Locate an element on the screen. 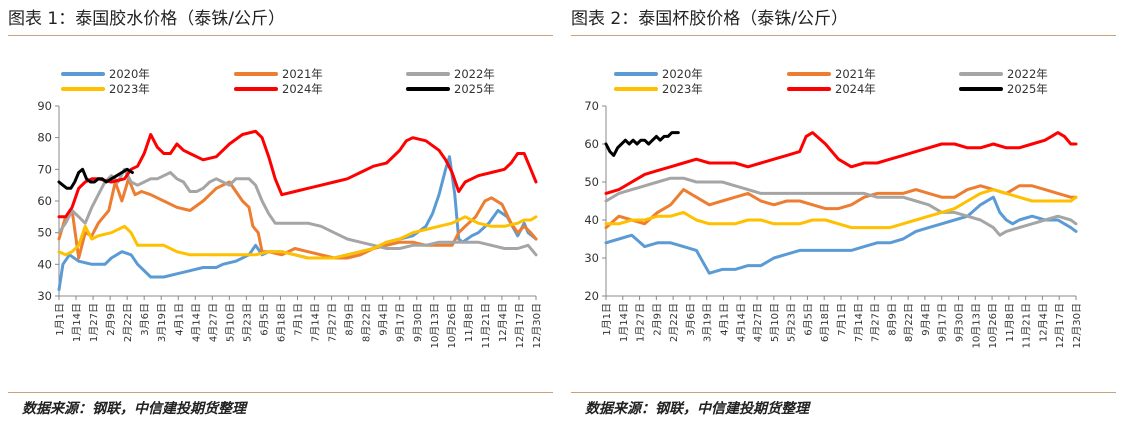  series-line-2021年 is located at coordinates (297, 218).